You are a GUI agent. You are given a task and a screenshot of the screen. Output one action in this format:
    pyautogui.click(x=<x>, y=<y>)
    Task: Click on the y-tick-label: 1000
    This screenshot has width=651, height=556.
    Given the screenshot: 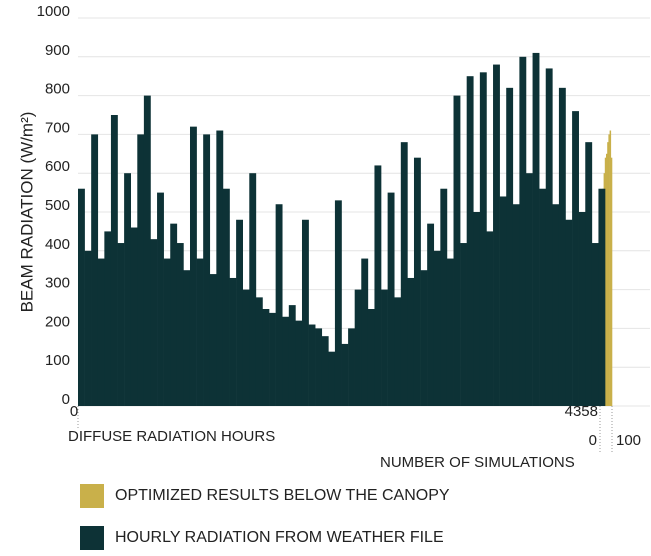 What is the action you would take?
    pyautogui.click(x=53, y=11)
    